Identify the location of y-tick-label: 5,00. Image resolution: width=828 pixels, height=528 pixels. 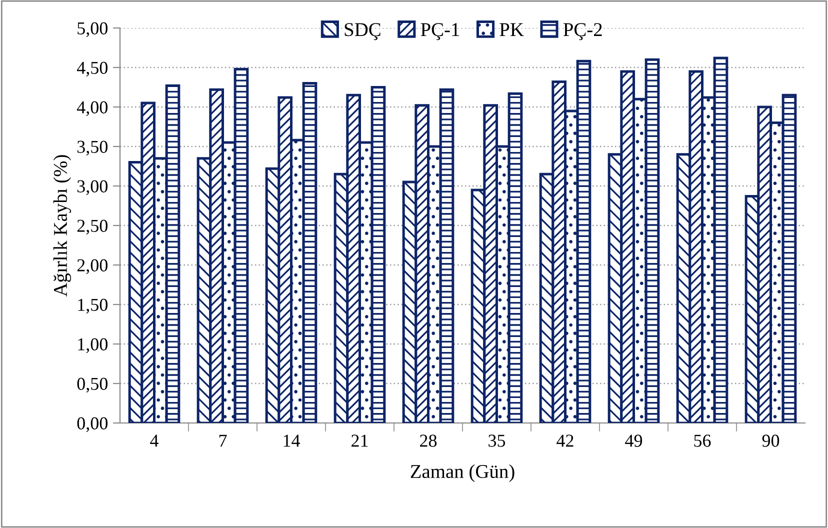
(93, 30).